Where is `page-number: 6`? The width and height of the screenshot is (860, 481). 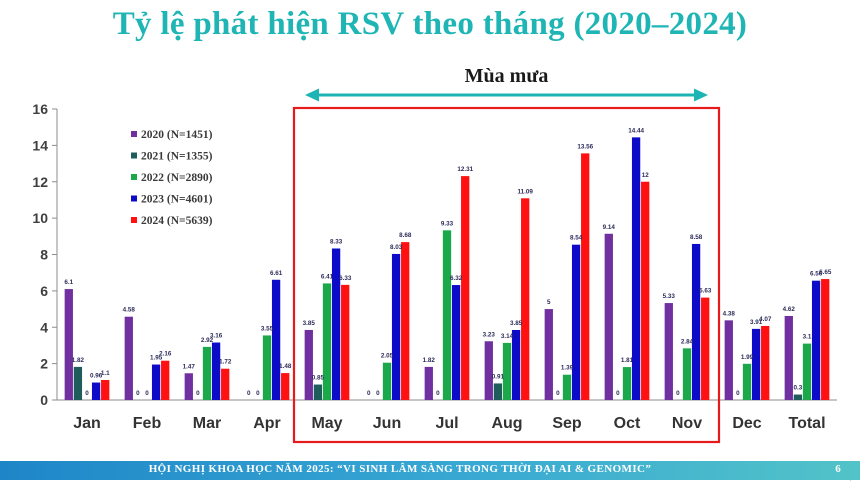
page-number: 6 is located at coordinates (838, 469).